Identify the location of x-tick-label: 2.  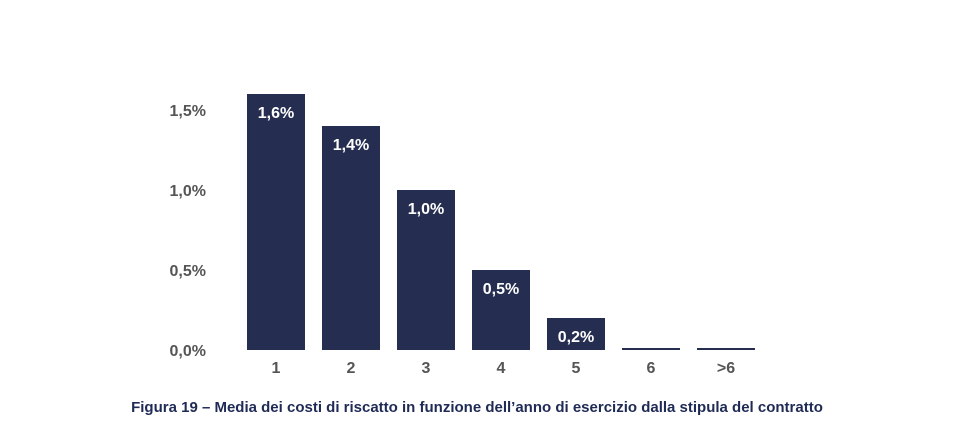
(351, 368).